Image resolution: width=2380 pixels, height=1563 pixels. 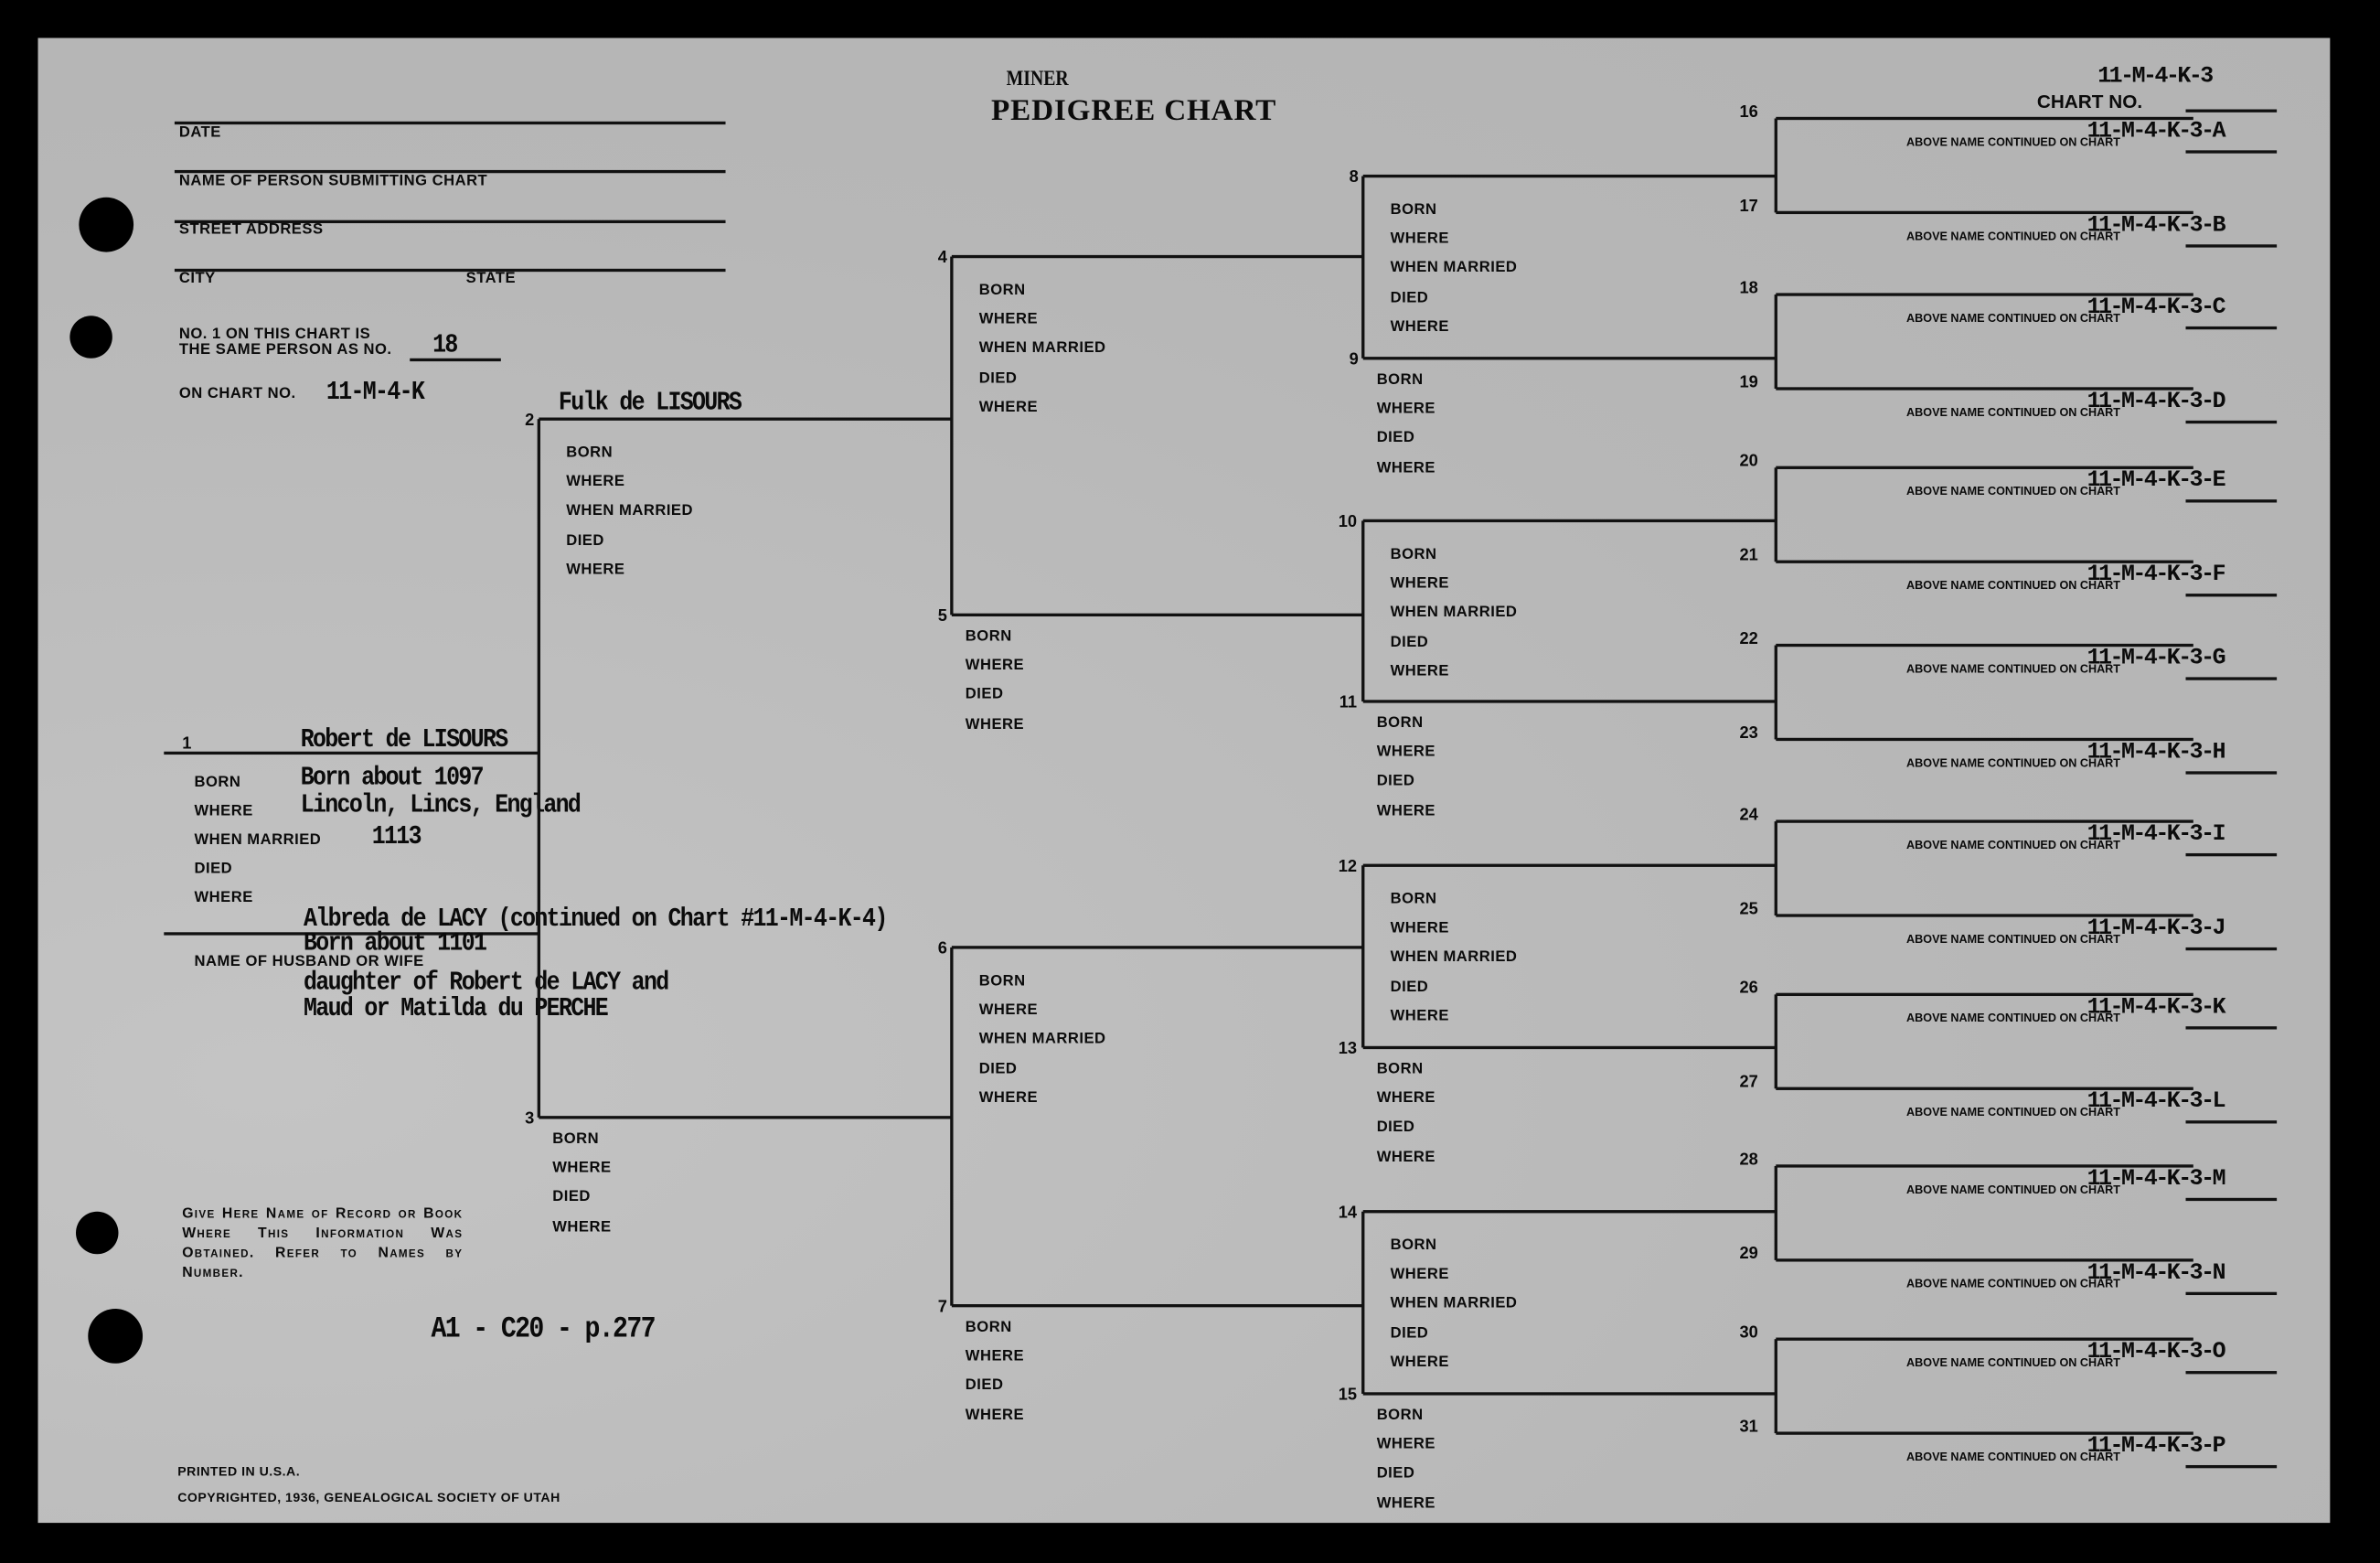 I want to click on person-number: 28, so click(x=1748, y=1160).